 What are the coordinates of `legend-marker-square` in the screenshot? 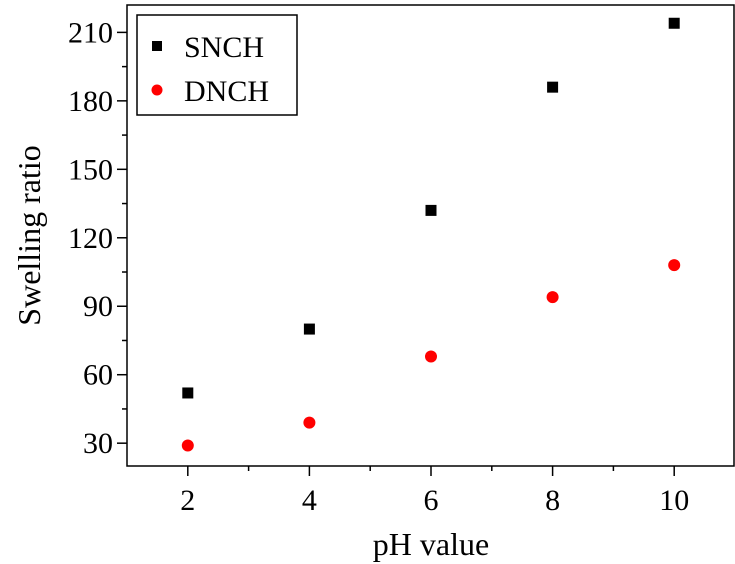 It's located at (157, 46).